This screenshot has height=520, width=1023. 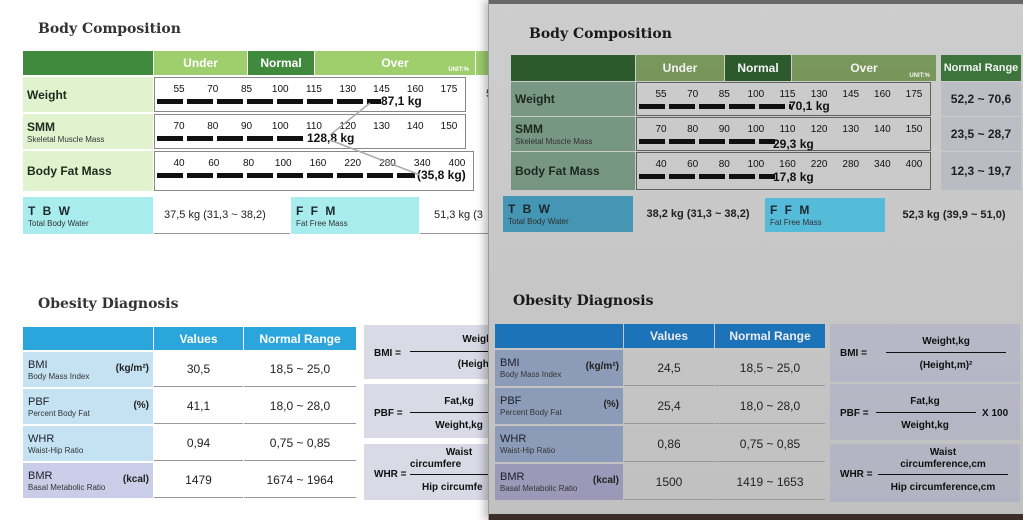 What do you see at coordinates (441, 175) in the screenshot?
I see `measured-value: (35,8 kg)` at bounding box center [441, 175].